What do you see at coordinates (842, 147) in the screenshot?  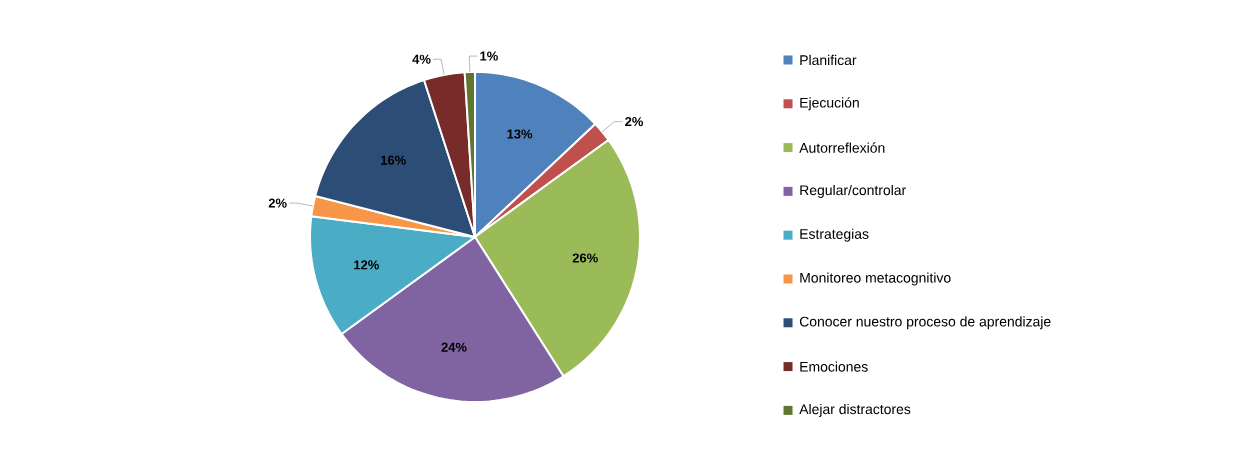 I see `legend-label: Autorreflexión` at bounding box center [842, 147].